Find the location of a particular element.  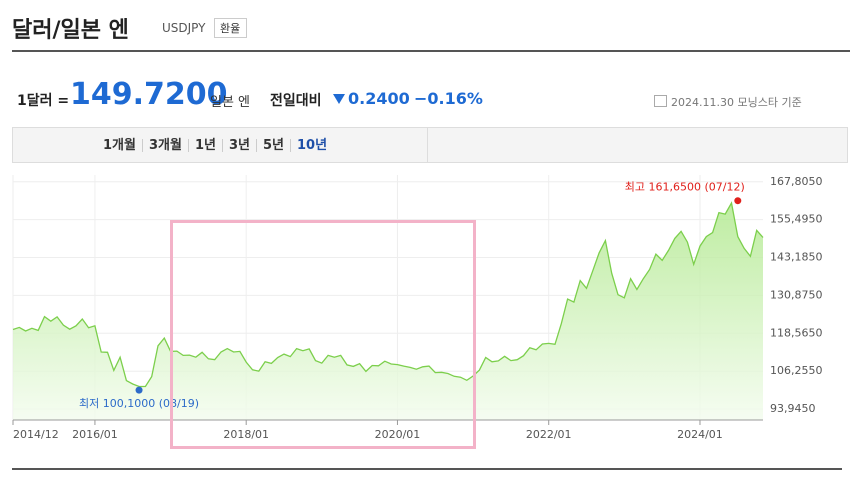

x-tick-label: 2016/01 is located at coordinates (95, 434).